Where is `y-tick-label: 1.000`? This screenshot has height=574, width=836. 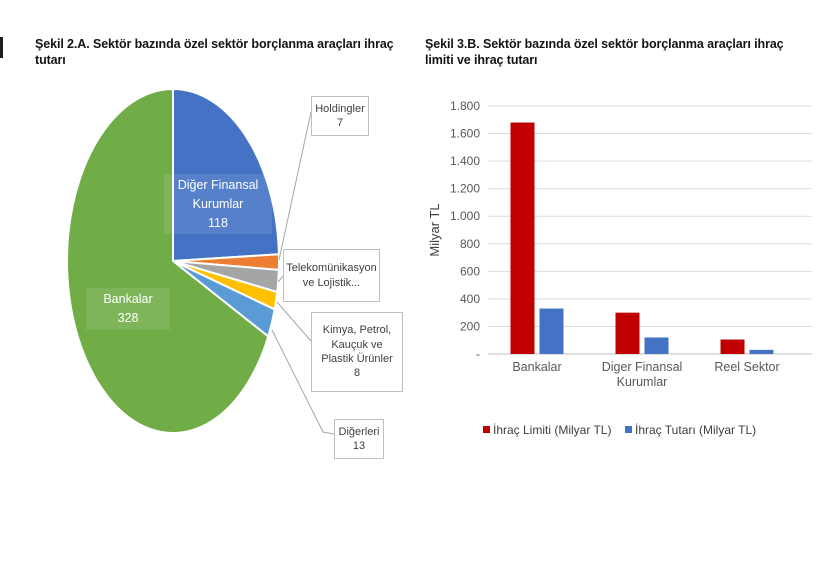 y-tick-label: 1.000 is located at coordinates (465, 216).